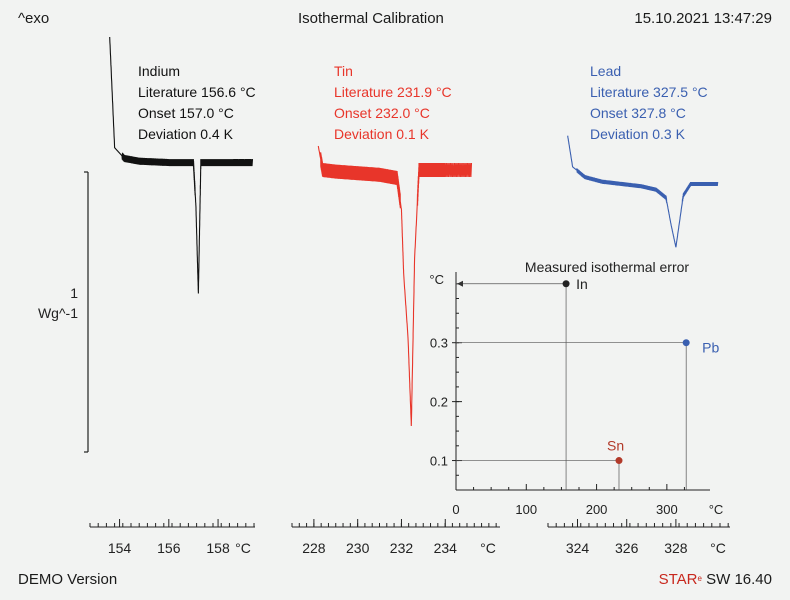  I want to click on peak-axes: 154 156 158 °C 228 230 232 234 °C 324 326 328 °C, so click(409, 537).